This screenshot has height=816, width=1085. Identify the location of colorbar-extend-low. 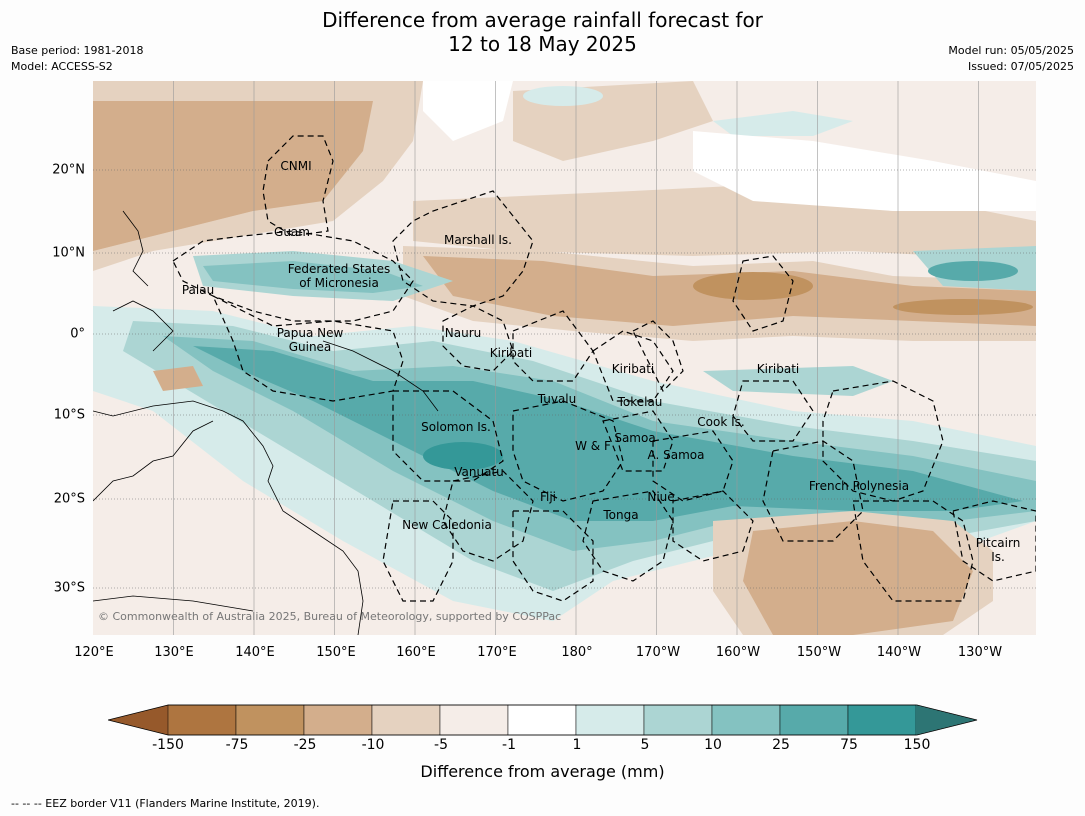
(138, 720).